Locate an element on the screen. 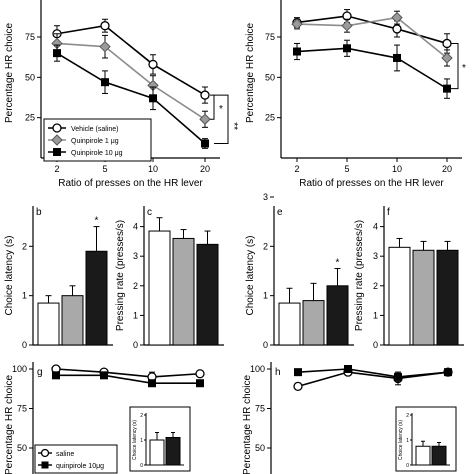  legend-label: Quinpirole 1 μg is located at coordinates (95, 141).